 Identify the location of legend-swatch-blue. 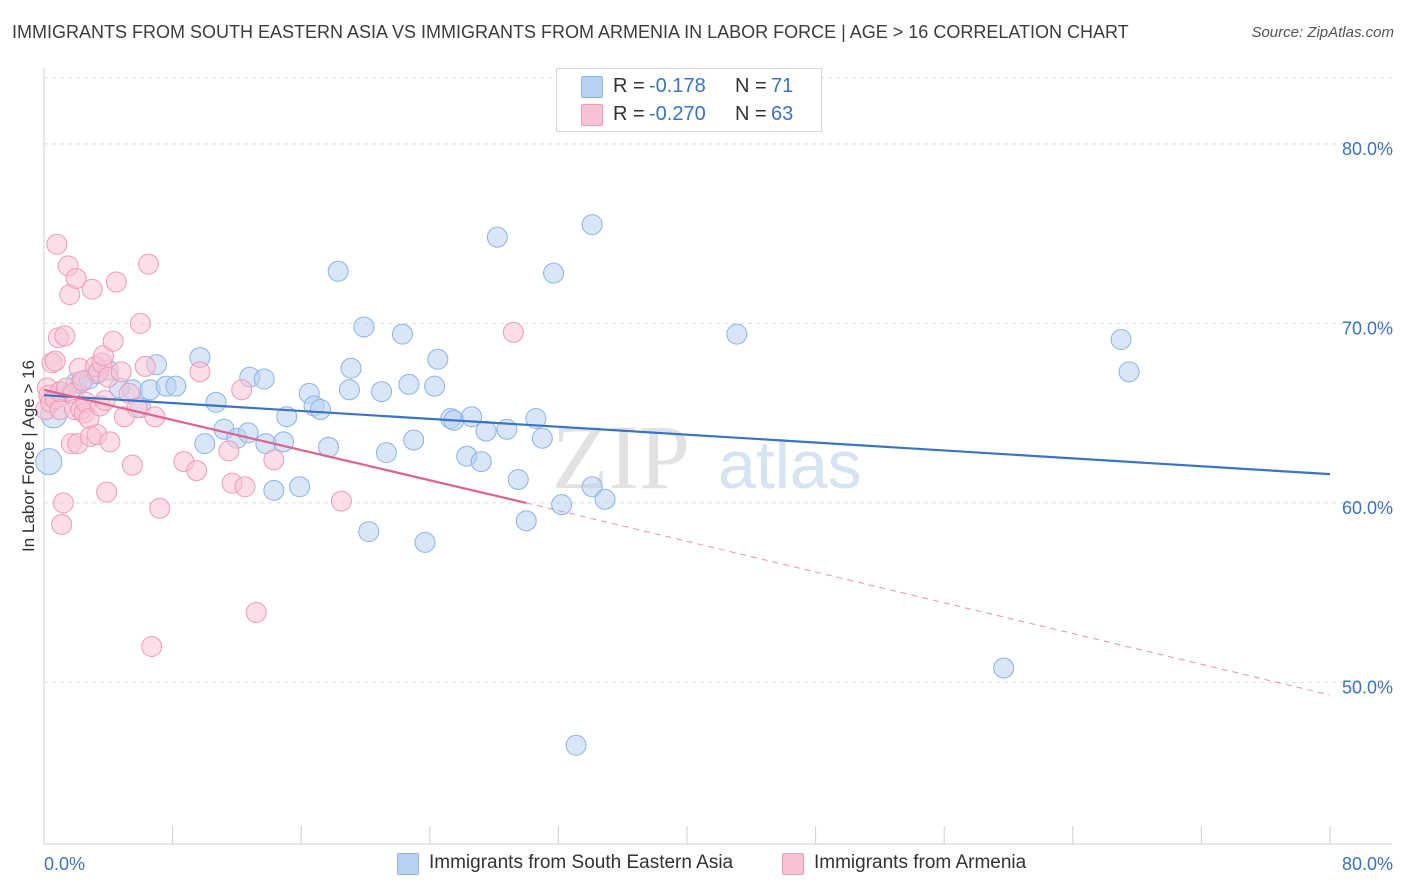
(592, 87).